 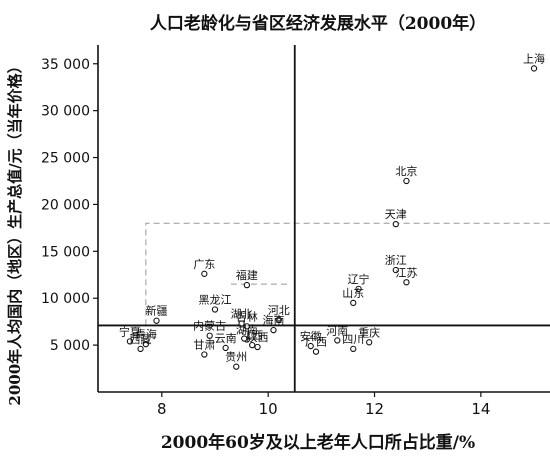 What do you see at coordinates (247, 275) in the screenshot?
I see `data-point-label: 福建` at bounding box center [247, 275].